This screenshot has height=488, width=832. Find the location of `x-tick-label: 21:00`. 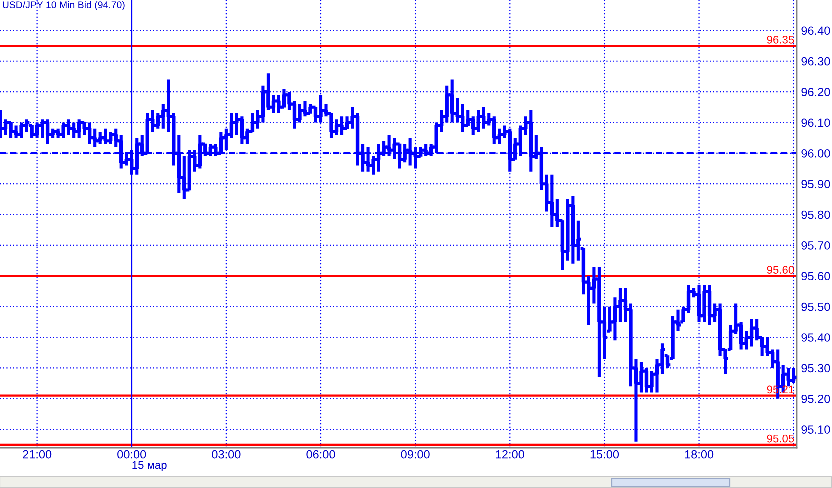

x-tick-label: 21:00 is located at coordinates (37, 454).